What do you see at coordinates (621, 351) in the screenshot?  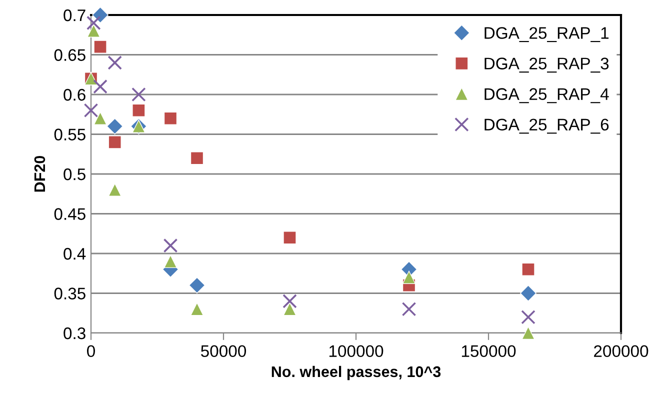 I see `x-tick-label: 200000` at bounding box center [621, 351].